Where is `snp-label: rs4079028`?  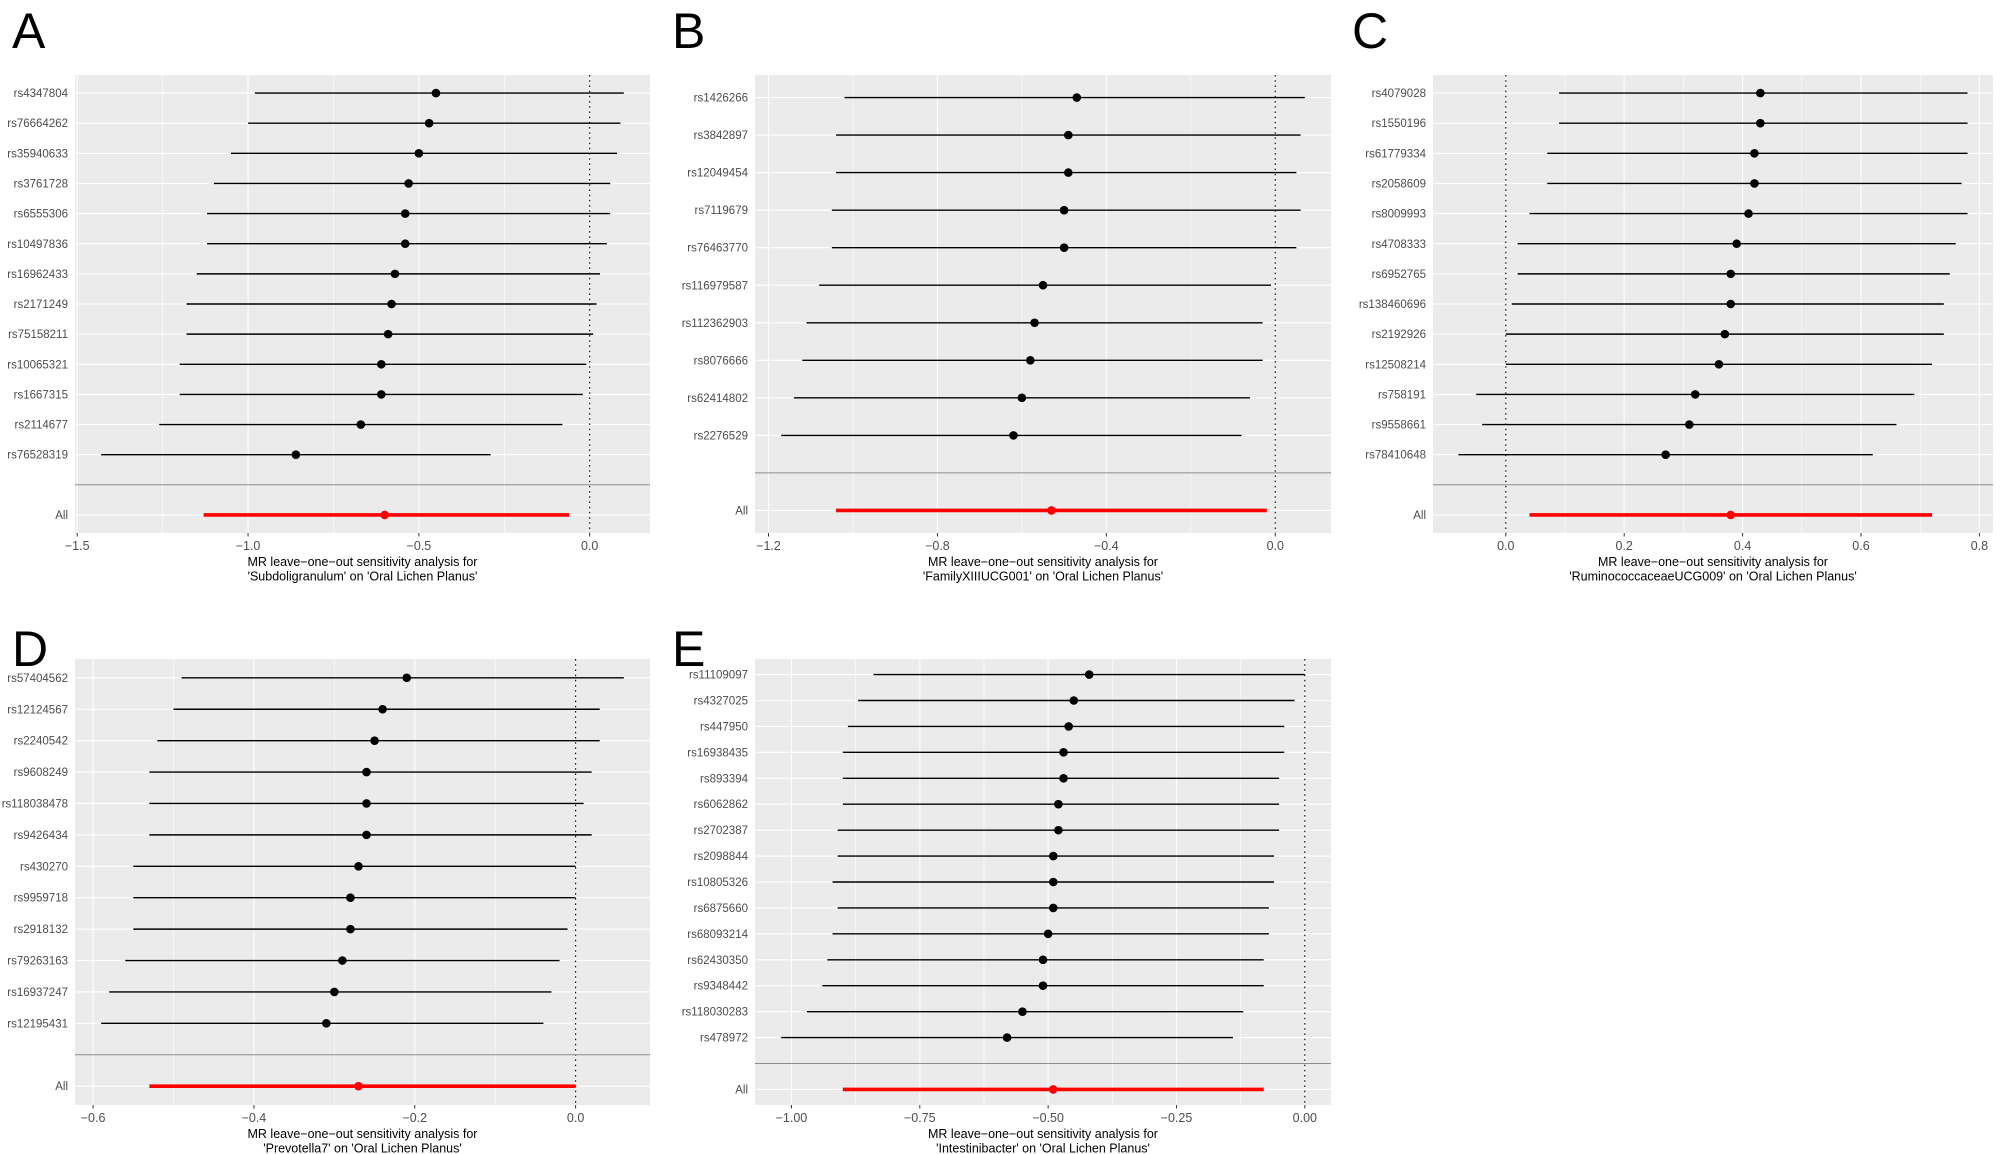 snp-label: rs4079028 is located at coordinates (1399, 94).